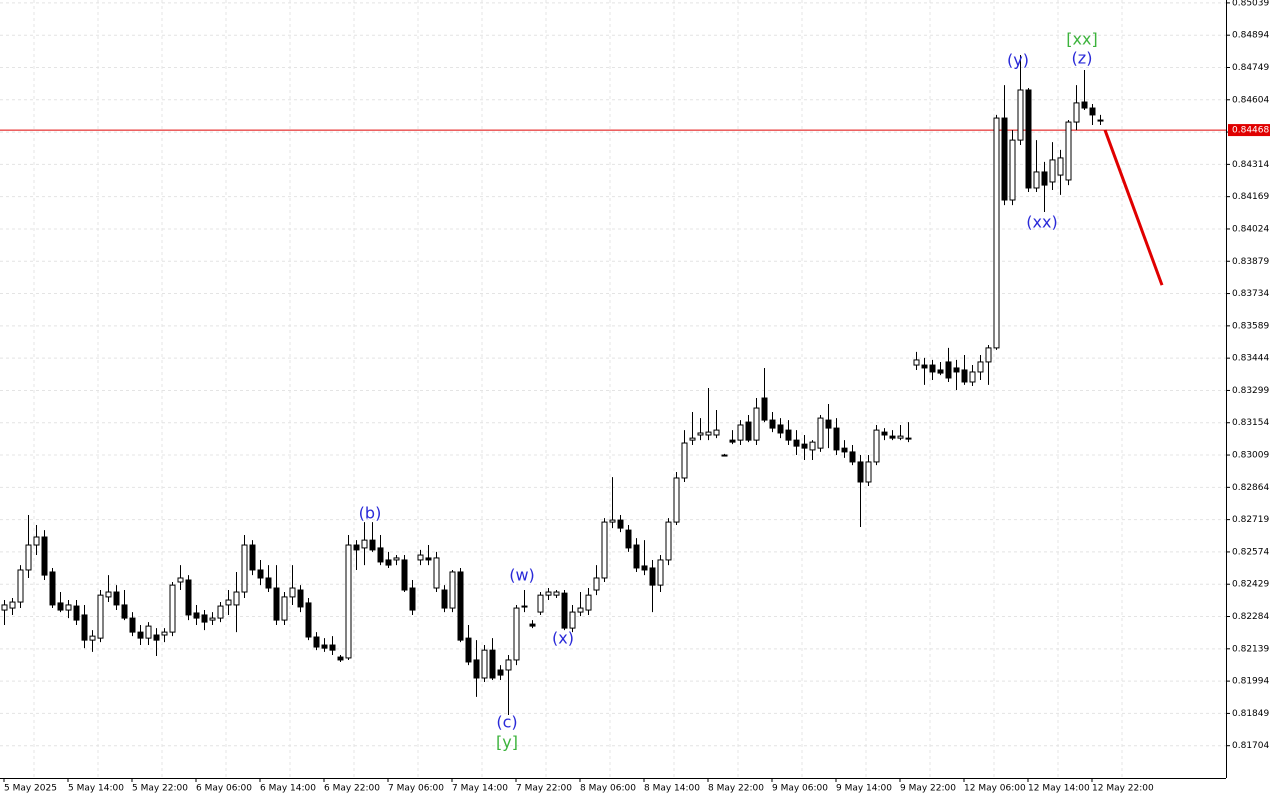  What do you see at coordinates (1250, 488) in the screenshot?
I see `y-tick-label: 0.82864` at bounding box center [1250, 488].